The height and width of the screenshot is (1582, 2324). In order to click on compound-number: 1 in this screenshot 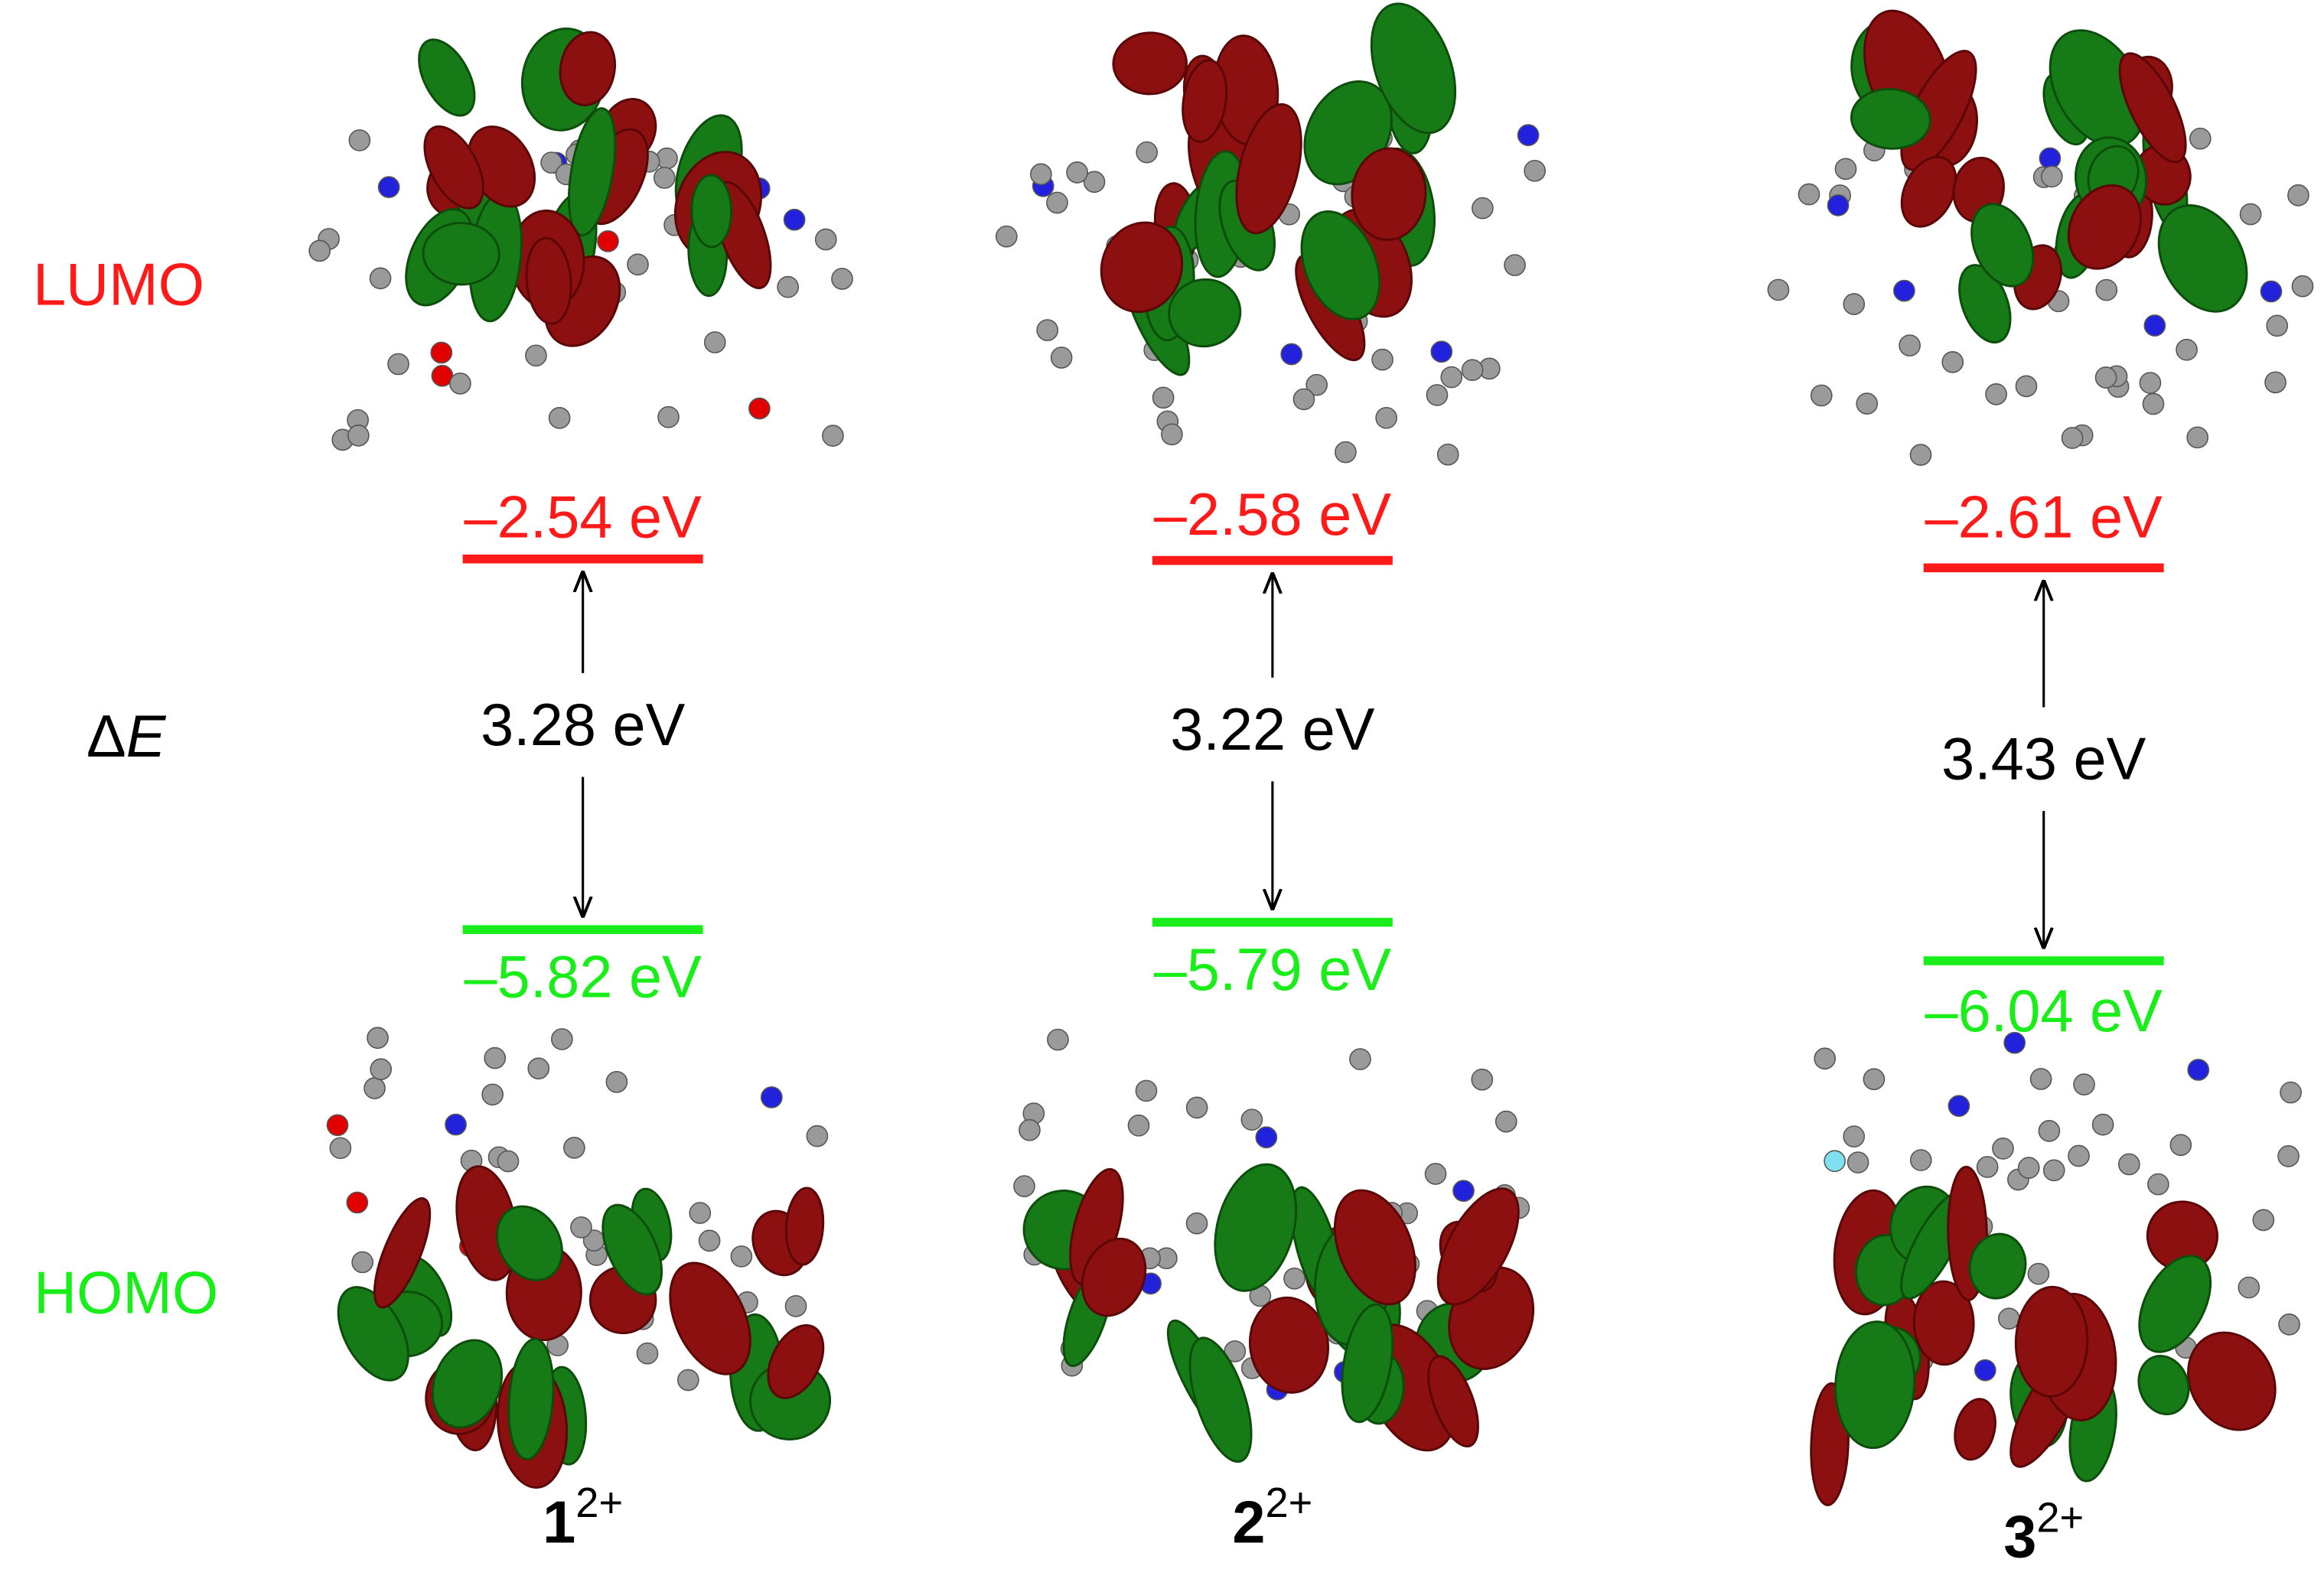, I will do `click(559, 1523)`.